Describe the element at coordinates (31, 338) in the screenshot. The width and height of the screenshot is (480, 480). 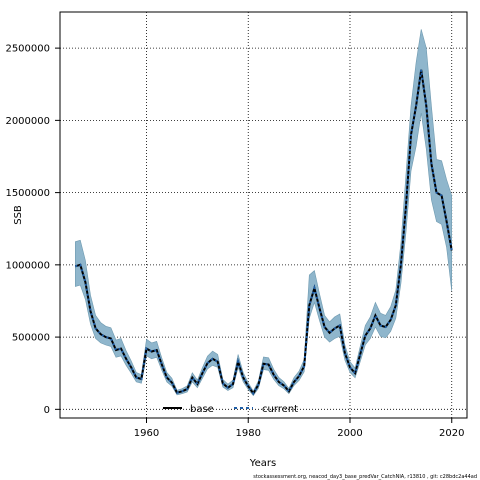
I see `y-tick-label: 500000` at that location.